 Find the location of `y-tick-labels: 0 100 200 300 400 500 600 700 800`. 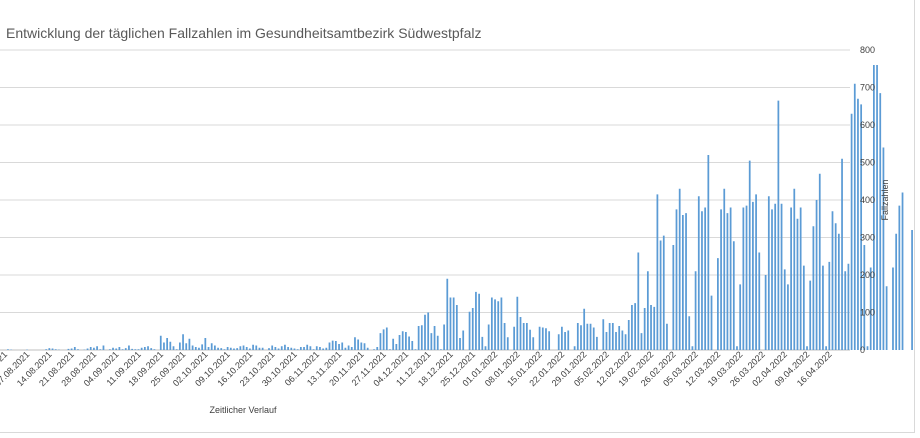

y-tick-labels: 0 100 200 300 400 500 600 700 800 is located at coordinates (867, 200).